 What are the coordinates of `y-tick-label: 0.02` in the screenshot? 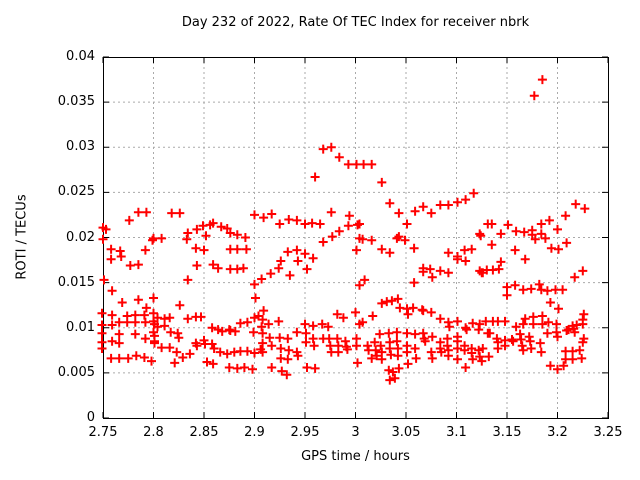 It's located at (80, 237).